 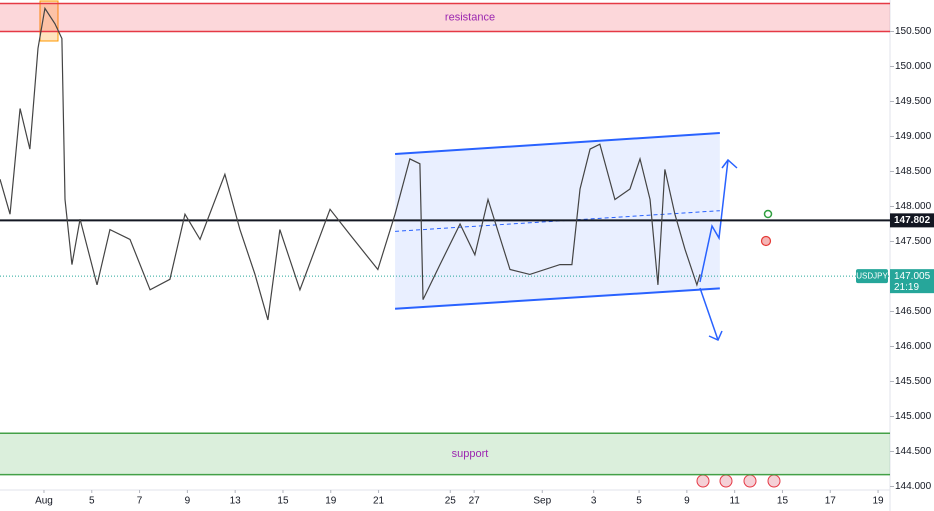 What do you see at coordinates (913, 241) in the screenshot?
I see `y-tick-label: 147.500` at bounding box center [913, 241].